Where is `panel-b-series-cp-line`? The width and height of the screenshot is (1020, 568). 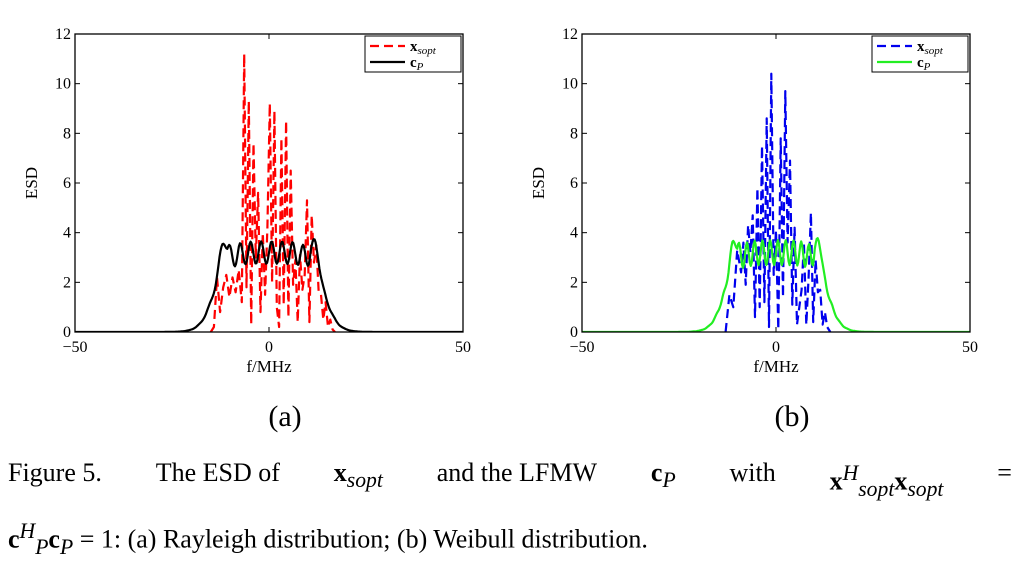 panel-b-series-cp-line is located at coordinates (776, 284).